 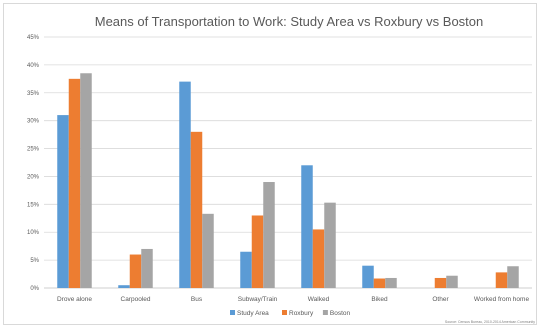 I want to click on x-category-label: Worked from home, so click(x=502, y=299).